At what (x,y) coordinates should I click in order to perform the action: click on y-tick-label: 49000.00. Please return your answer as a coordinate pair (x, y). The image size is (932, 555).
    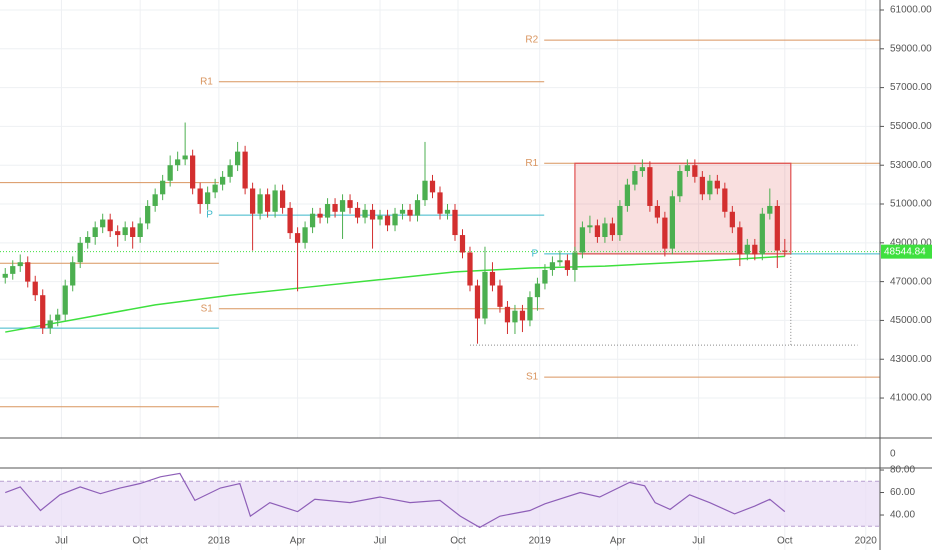
    Looking at the image, I should click on (911, 242).